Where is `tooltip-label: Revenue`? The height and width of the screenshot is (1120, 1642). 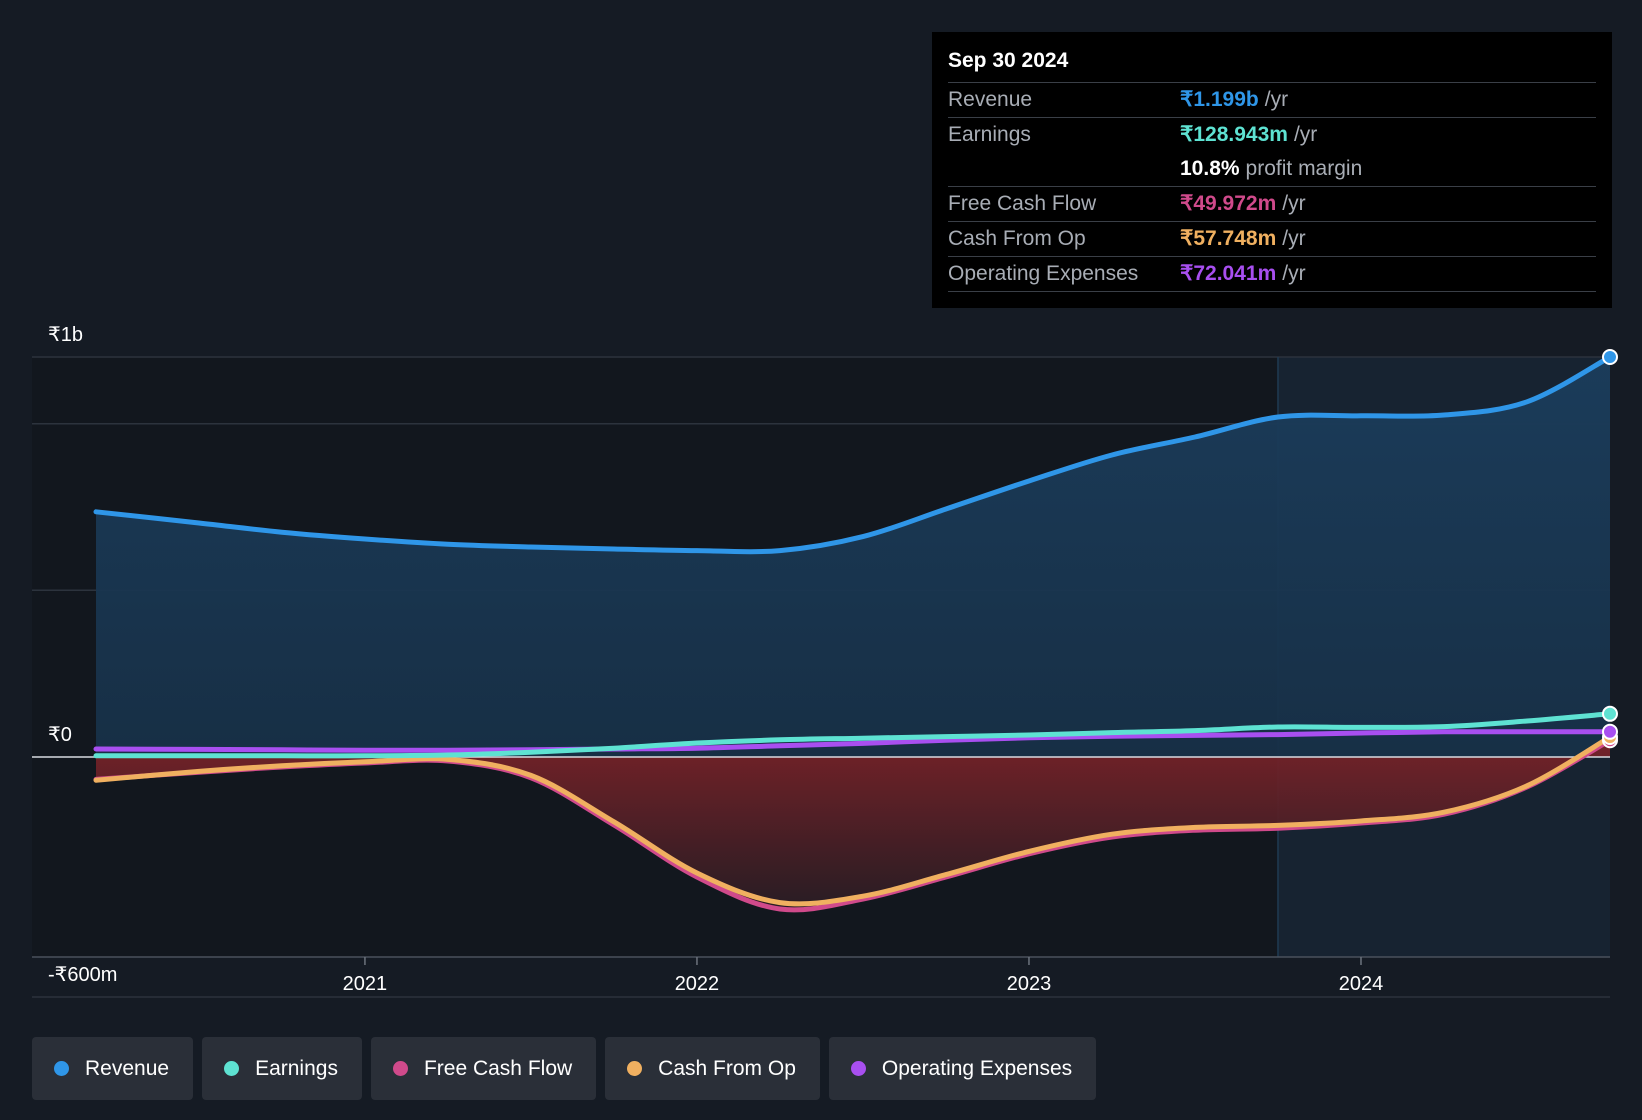
tooltip-label: Revenue is located at coordinates (990, 99).